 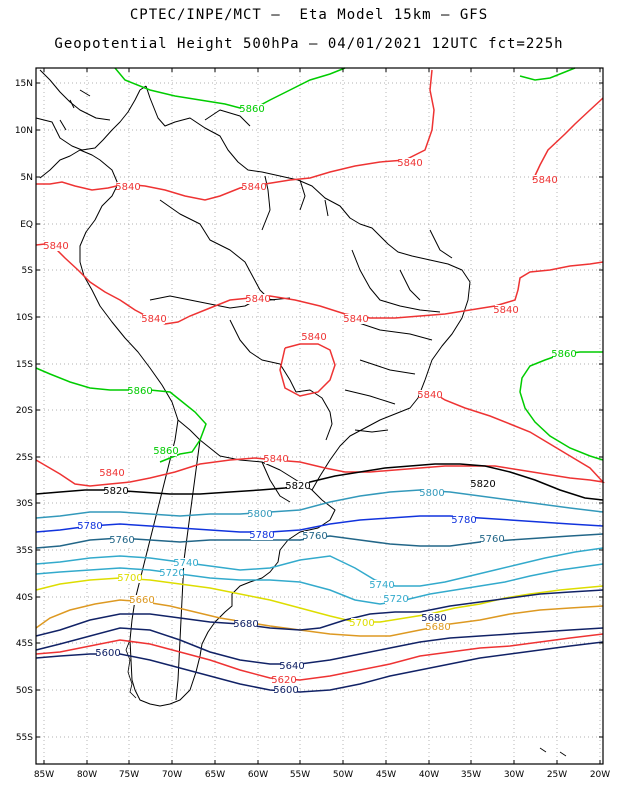 What do you see at coordinates (26, 225) in the screenshot?
I see `lat-label: EQ` at bounding box center [26, 225].